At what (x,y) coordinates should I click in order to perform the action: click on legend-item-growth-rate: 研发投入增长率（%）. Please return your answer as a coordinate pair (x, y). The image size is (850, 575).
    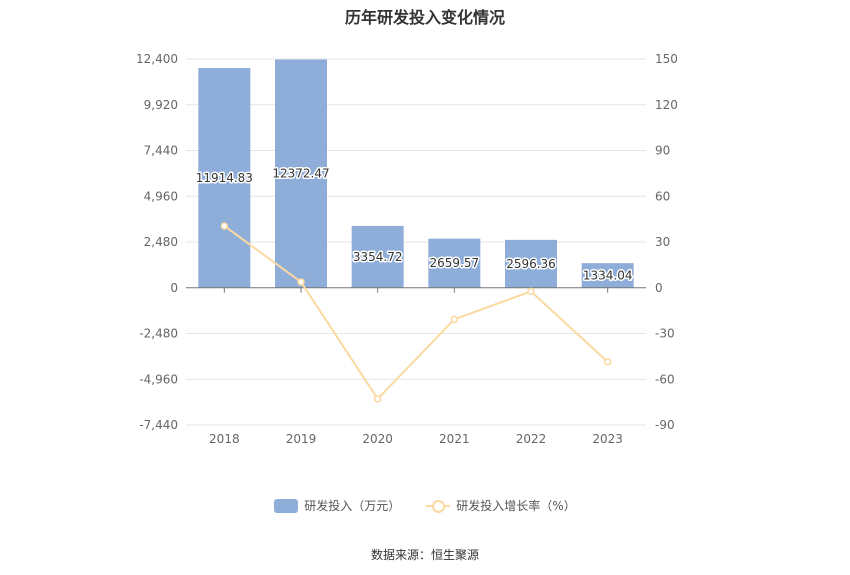
    Looking at the image, I should click on (501, 505).